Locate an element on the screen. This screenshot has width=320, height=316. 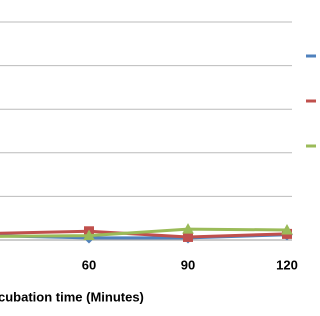
x-tick-label: 60 is located at coordinates (89, 264).